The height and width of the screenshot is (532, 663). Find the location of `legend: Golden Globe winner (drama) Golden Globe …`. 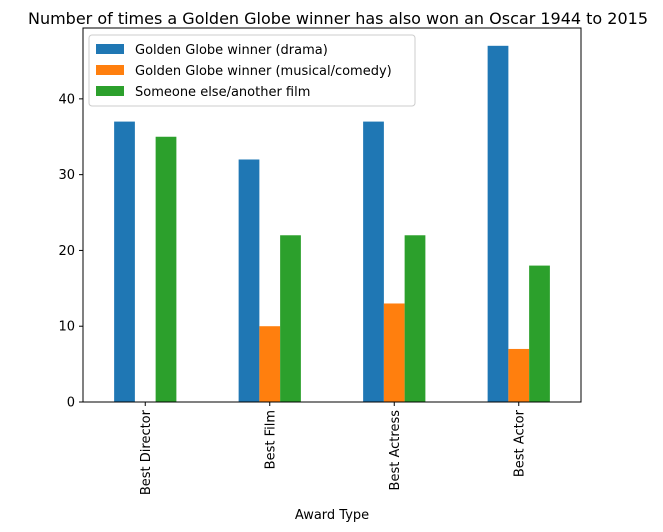

legend: Golden Globe winner (drama) Golden Globe … is located at coordinates (252, 70).